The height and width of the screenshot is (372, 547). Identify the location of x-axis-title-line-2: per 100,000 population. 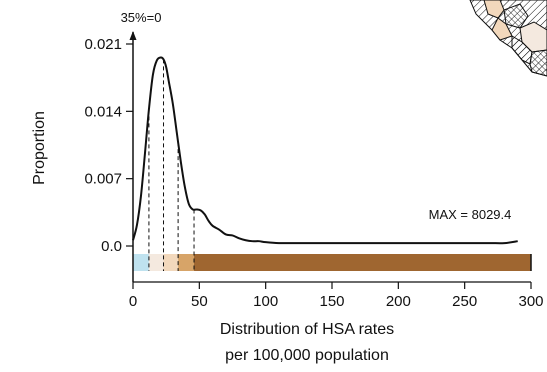
(307, 355).